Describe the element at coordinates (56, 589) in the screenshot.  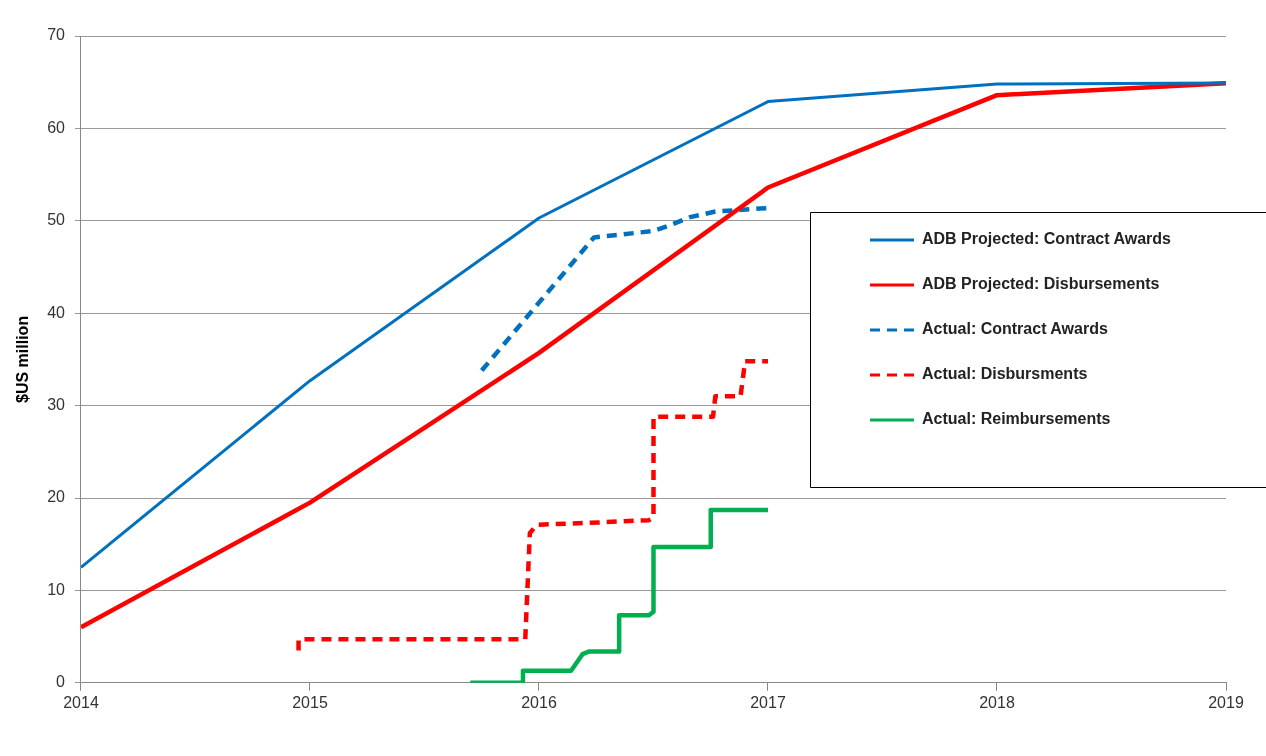
I see `y-tick-label: 10` at that location.